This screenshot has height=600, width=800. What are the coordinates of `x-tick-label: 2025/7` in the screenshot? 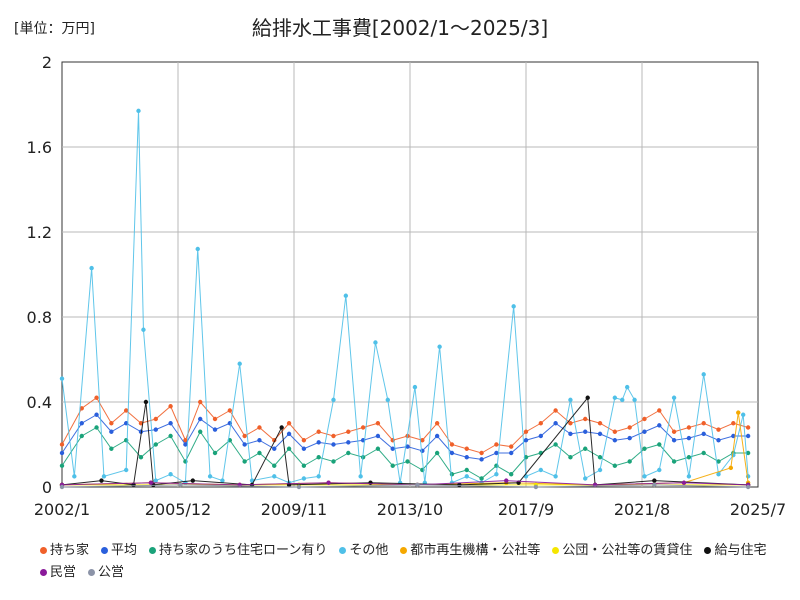 It's located at (758, 509).